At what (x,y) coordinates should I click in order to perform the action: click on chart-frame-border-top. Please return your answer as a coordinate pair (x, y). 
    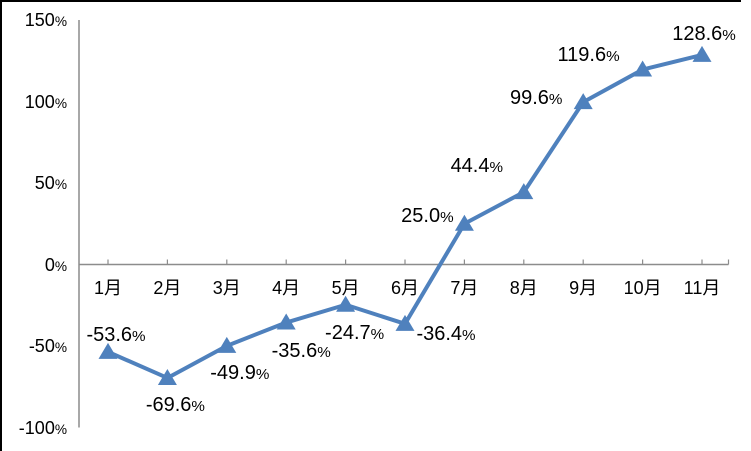
    Looking at the image, I should click on (370, 1).